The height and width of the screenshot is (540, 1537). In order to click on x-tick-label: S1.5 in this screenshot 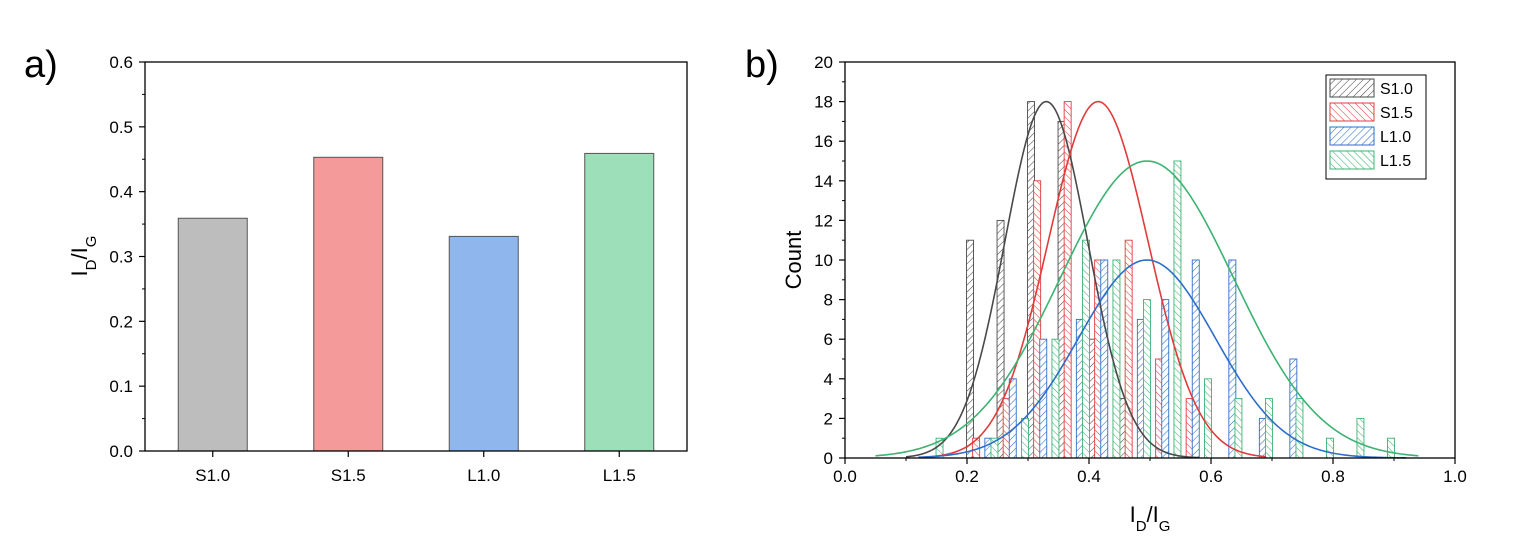, I will do `click(348, 475)`.